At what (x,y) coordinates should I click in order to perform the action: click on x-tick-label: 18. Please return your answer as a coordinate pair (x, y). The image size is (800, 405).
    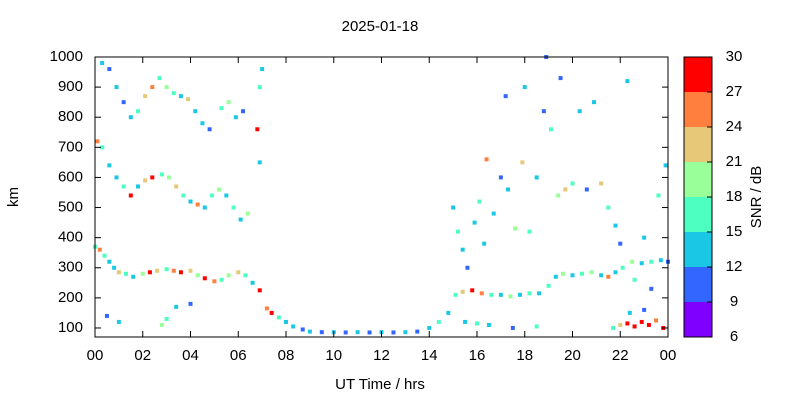
    Looking at the image, I should click on (524, 355).